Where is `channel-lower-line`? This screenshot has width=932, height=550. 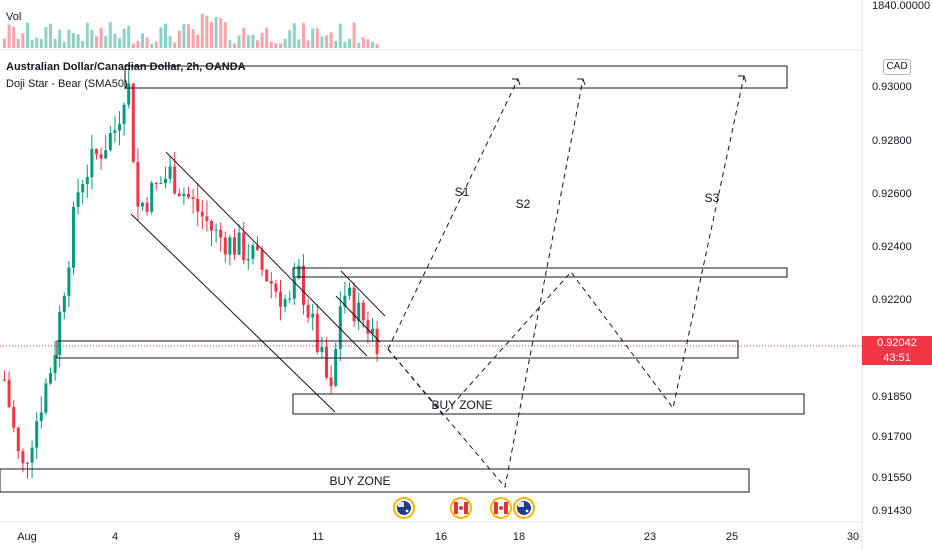
channel-lower-line is located at coordinates (233, 313).